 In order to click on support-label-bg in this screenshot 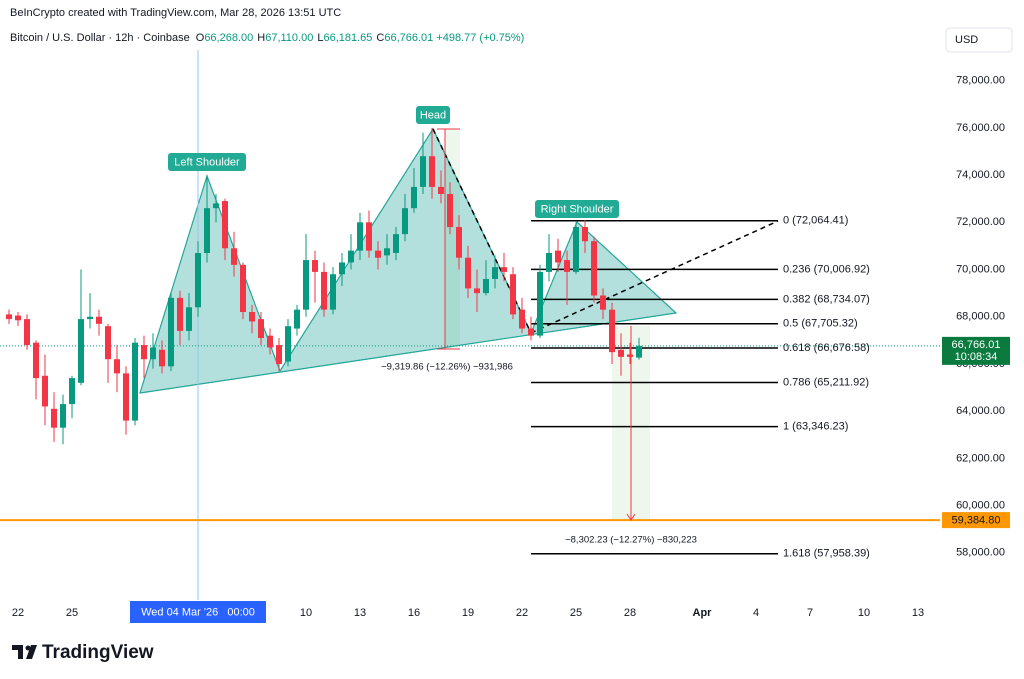, I will do `click(976, 520)`.